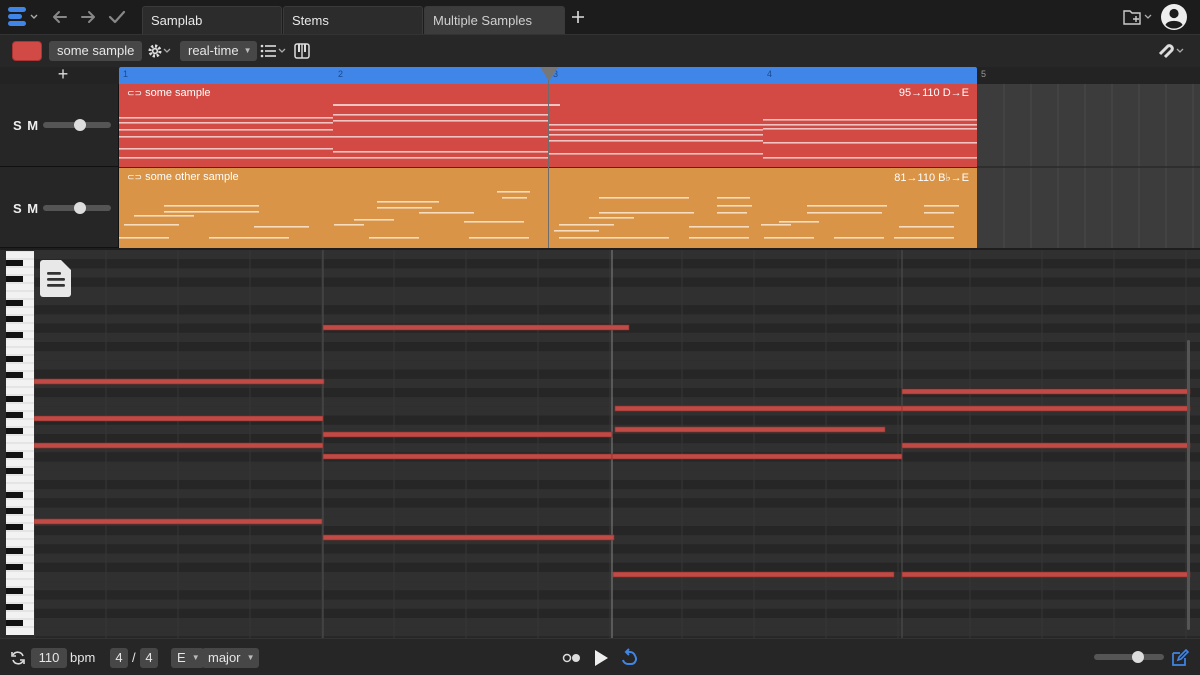 The height and width of the screenshot is (675, 1200). I want to click on list-view-icon, so click(273, 51).